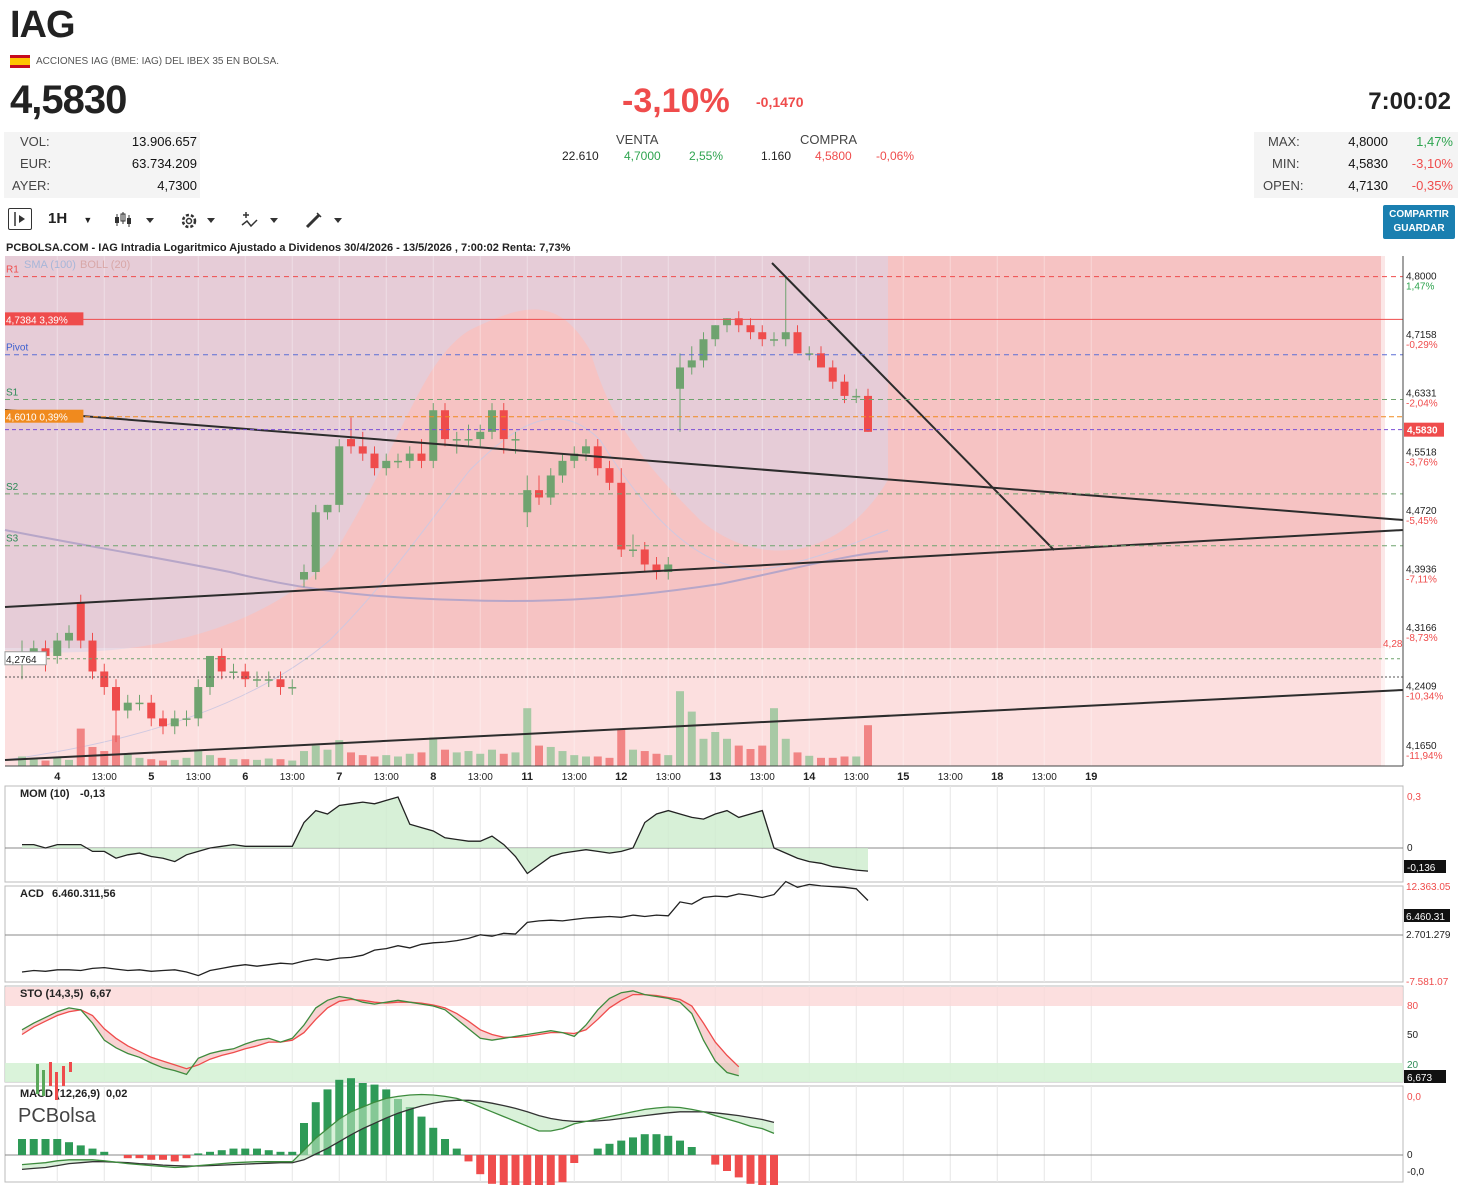  What do you see at coordinates (895, 156) in the screenshot?
I see `compra-pct: -0,06%` at bounding box center [895, 156].